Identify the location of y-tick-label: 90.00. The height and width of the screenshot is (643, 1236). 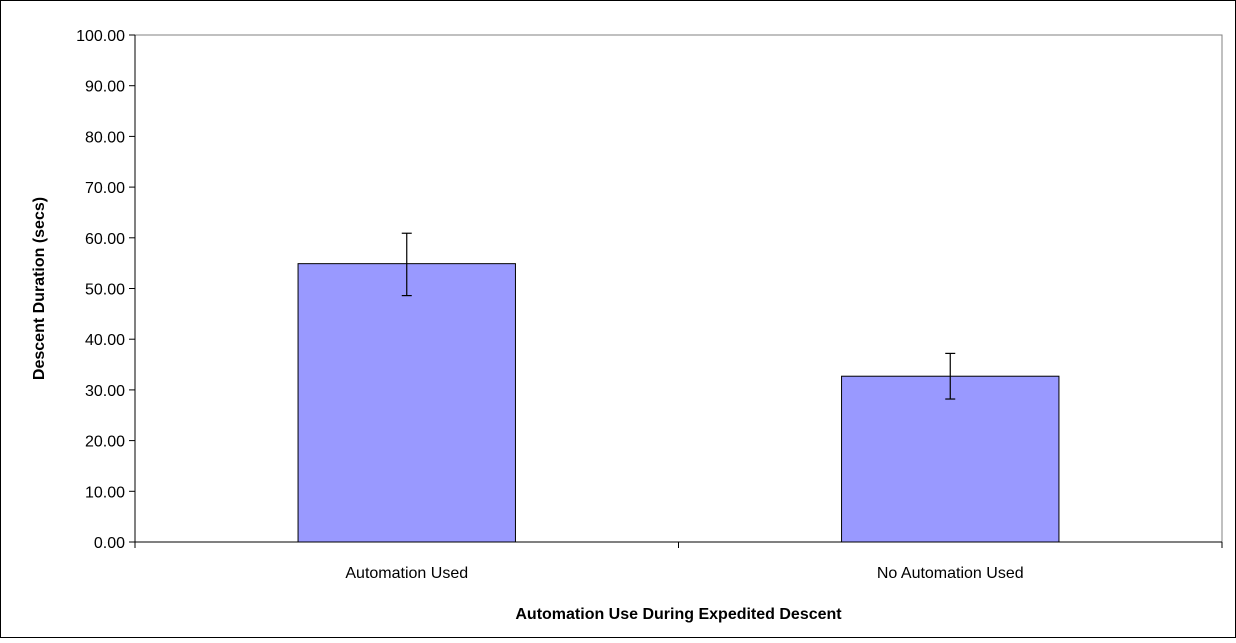
(105, 87).